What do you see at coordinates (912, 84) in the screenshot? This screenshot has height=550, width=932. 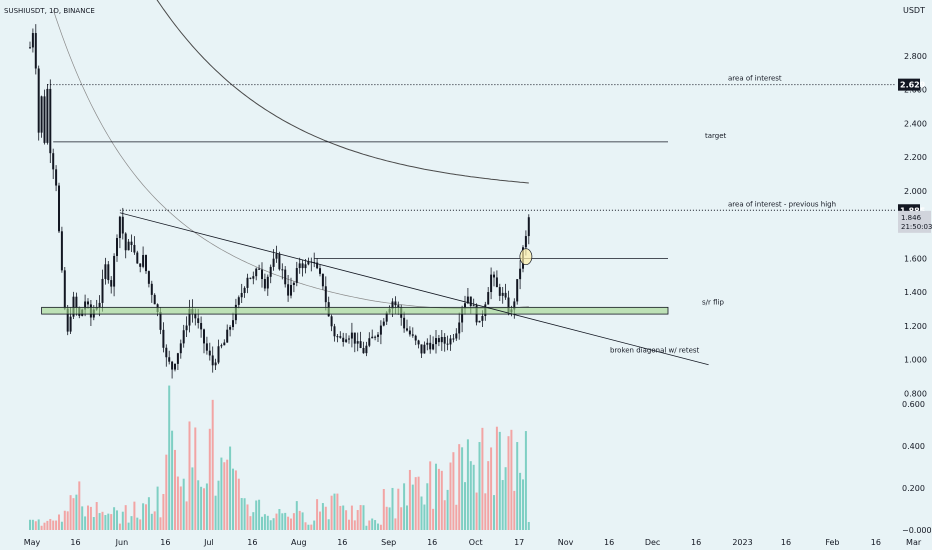 I see `price-badge: 2.629` at bounding box center [912, 84].